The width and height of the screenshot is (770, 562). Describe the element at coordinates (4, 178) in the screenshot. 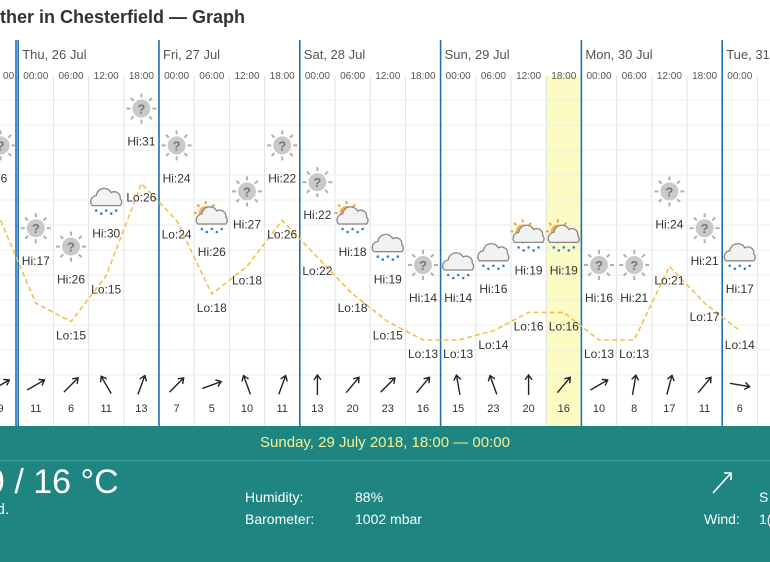

I see `high-temp-label: 26` at that location.